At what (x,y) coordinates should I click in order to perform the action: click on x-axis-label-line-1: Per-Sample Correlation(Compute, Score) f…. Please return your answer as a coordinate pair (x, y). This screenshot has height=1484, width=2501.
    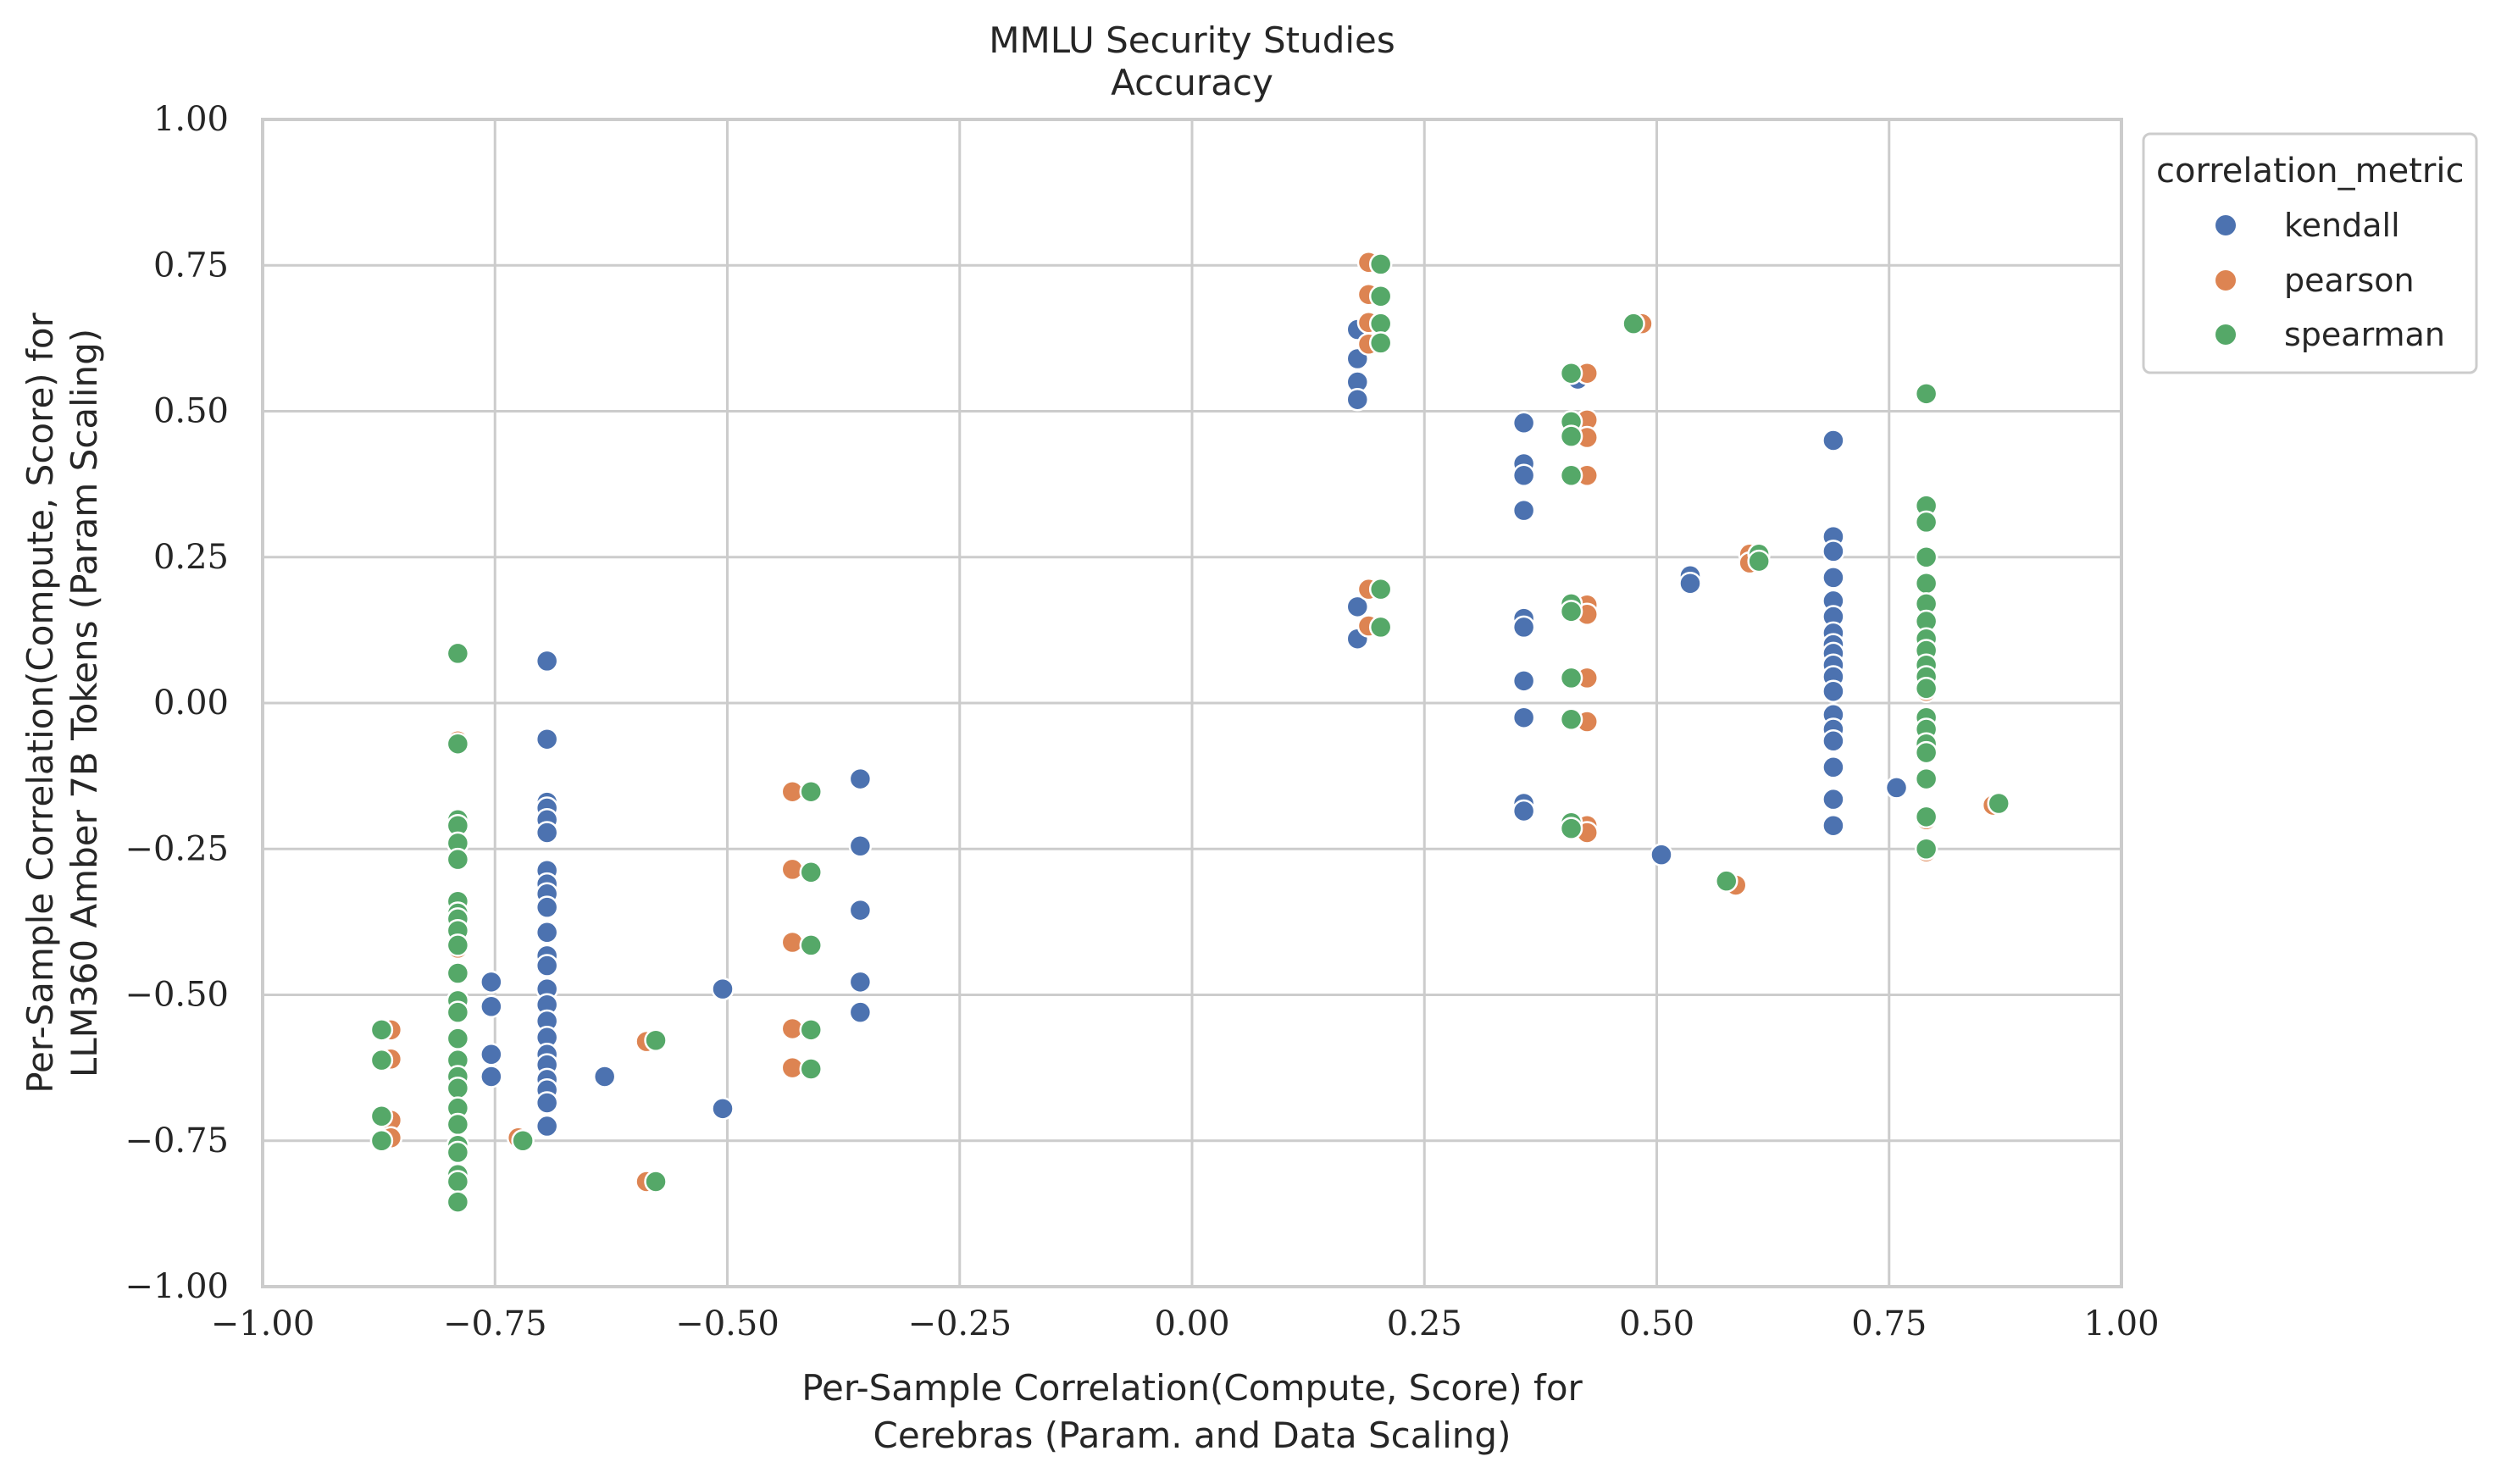
    Looking at the image, I should click on (1192, 1388).